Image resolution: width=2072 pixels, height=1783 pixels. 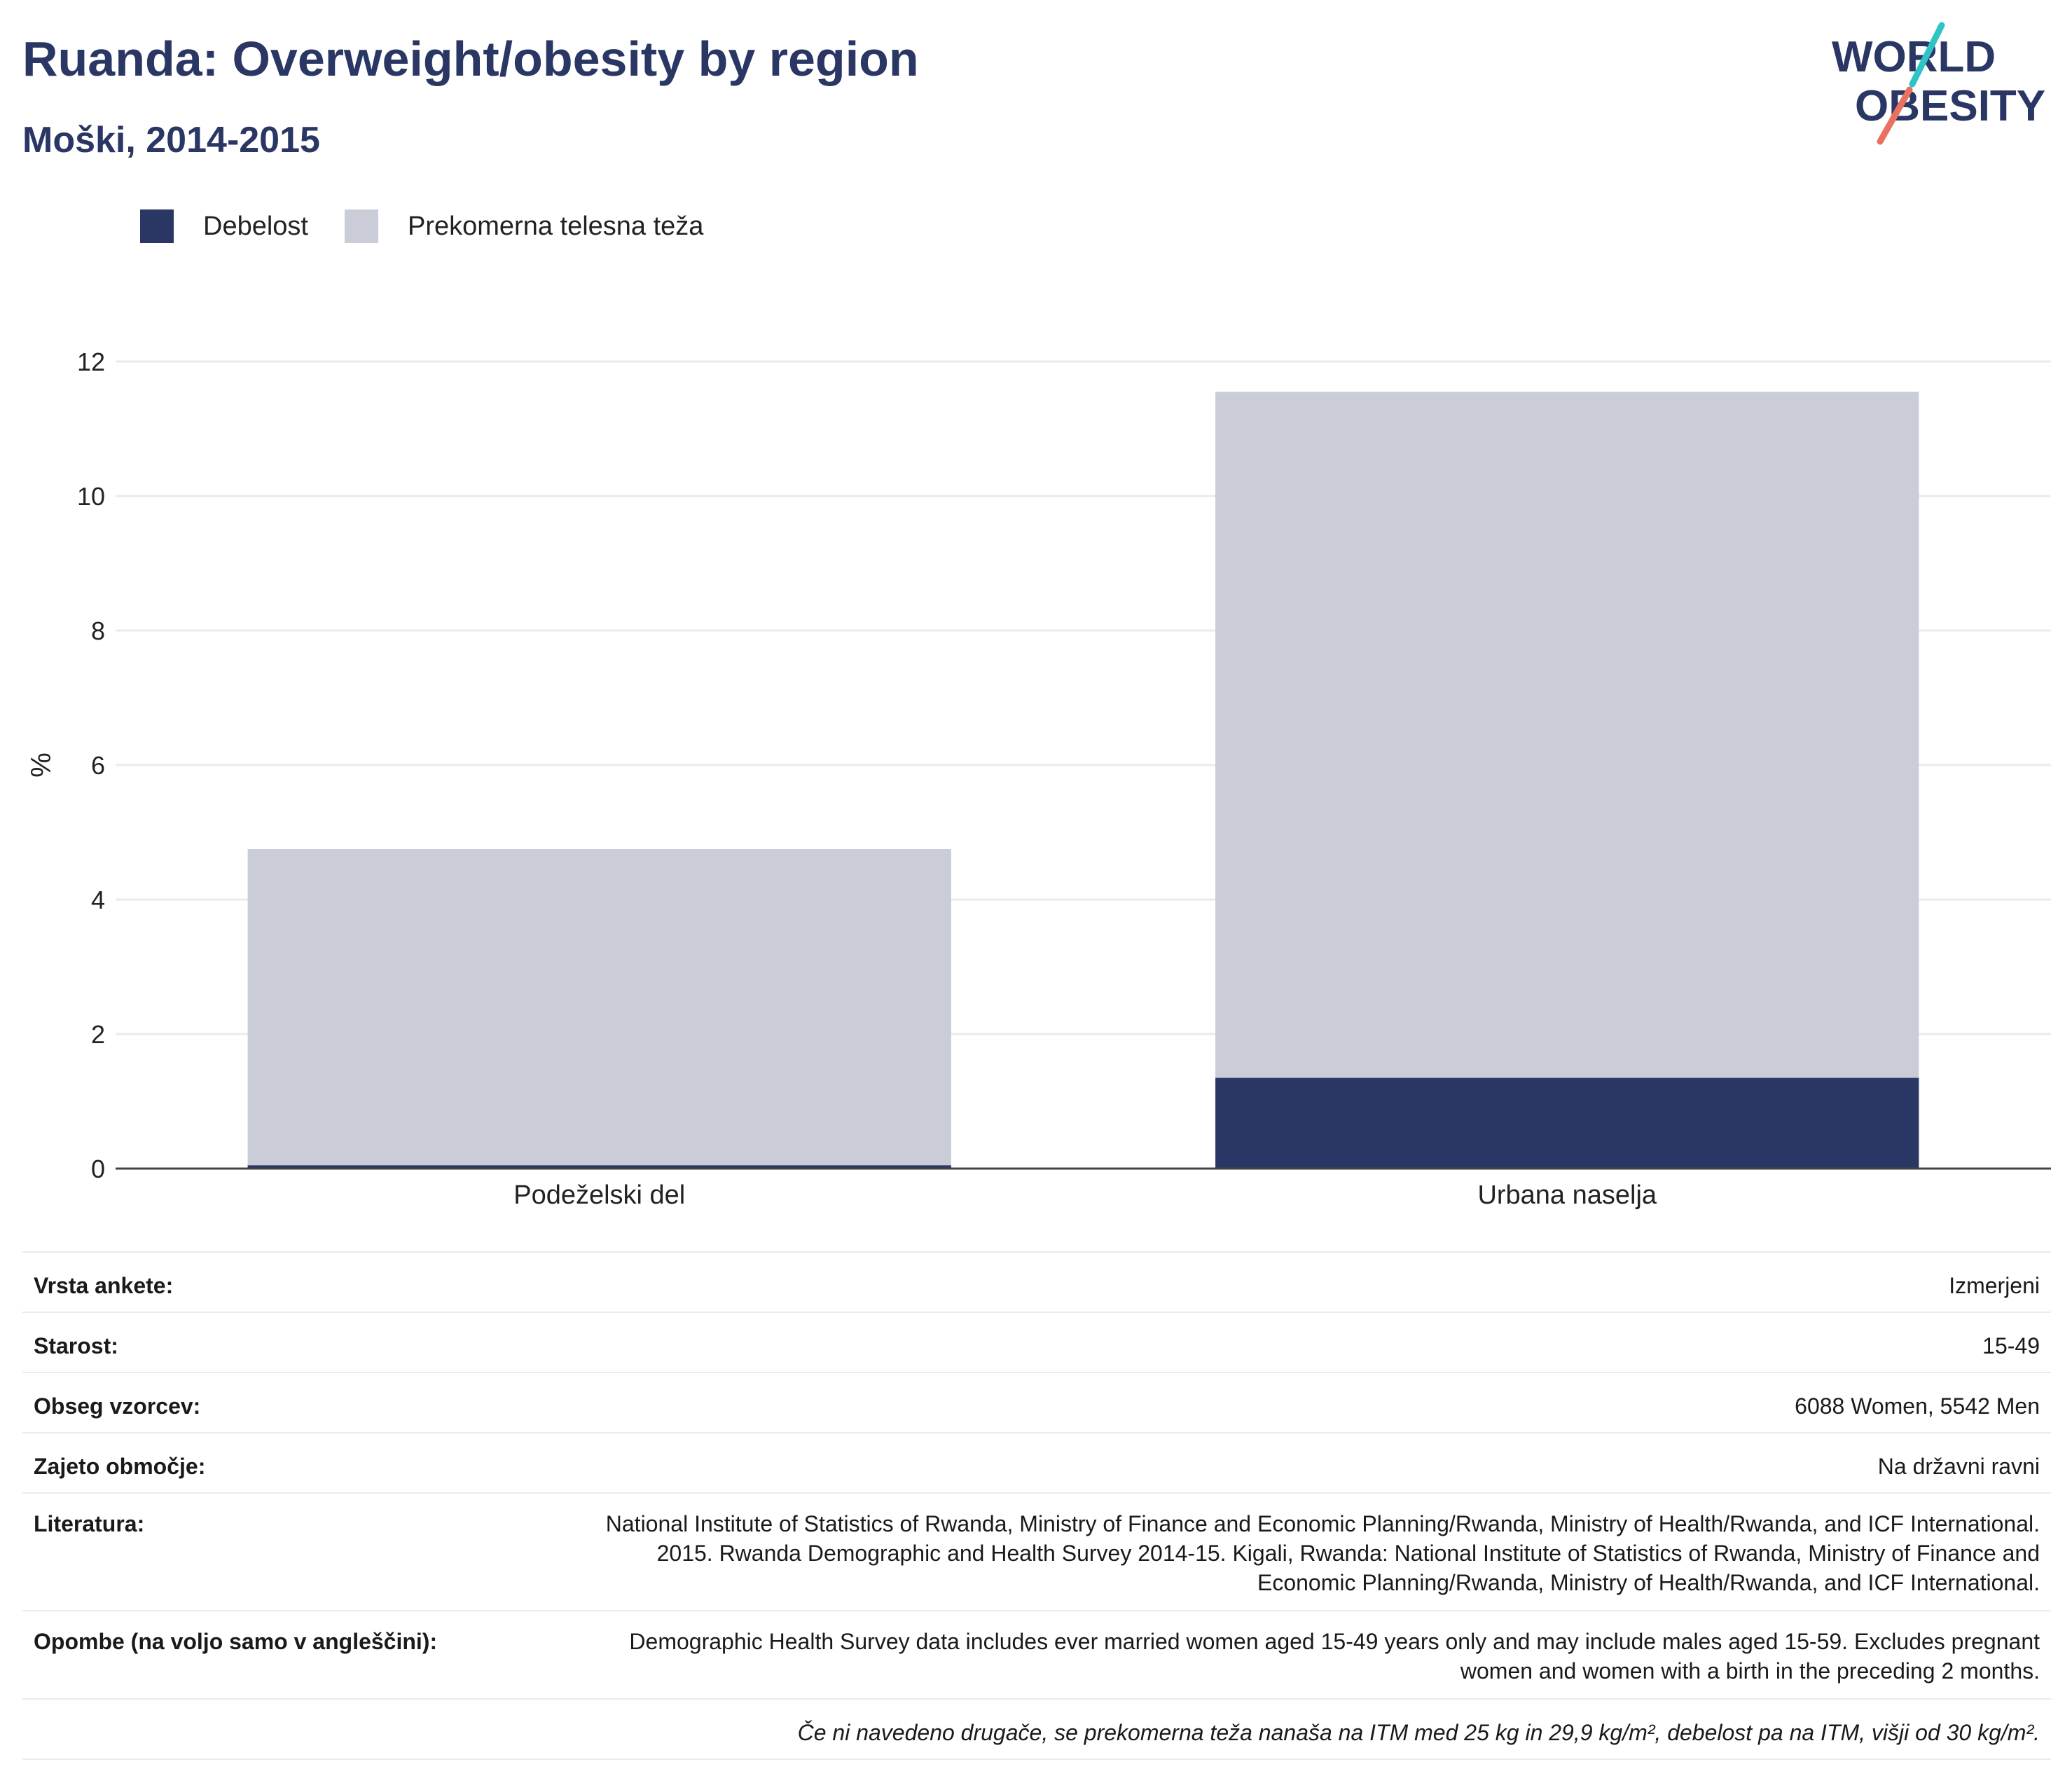 I want to click on info-row-sample-size: Obseg vzorcev: 6088 Women, 5542 Men, so click(x=1037, y=1402).